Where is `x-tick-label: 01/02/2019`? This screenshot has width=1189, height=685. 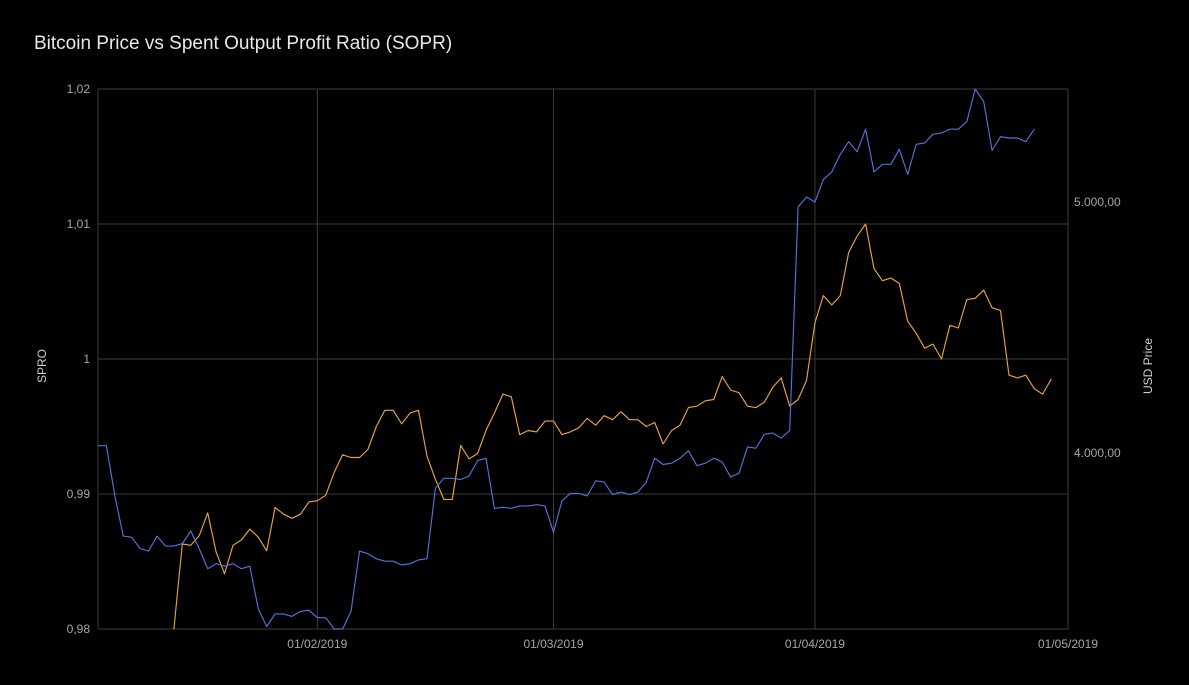 x-tick-label: 01/02/2019 is located at coordinates (317, 644).